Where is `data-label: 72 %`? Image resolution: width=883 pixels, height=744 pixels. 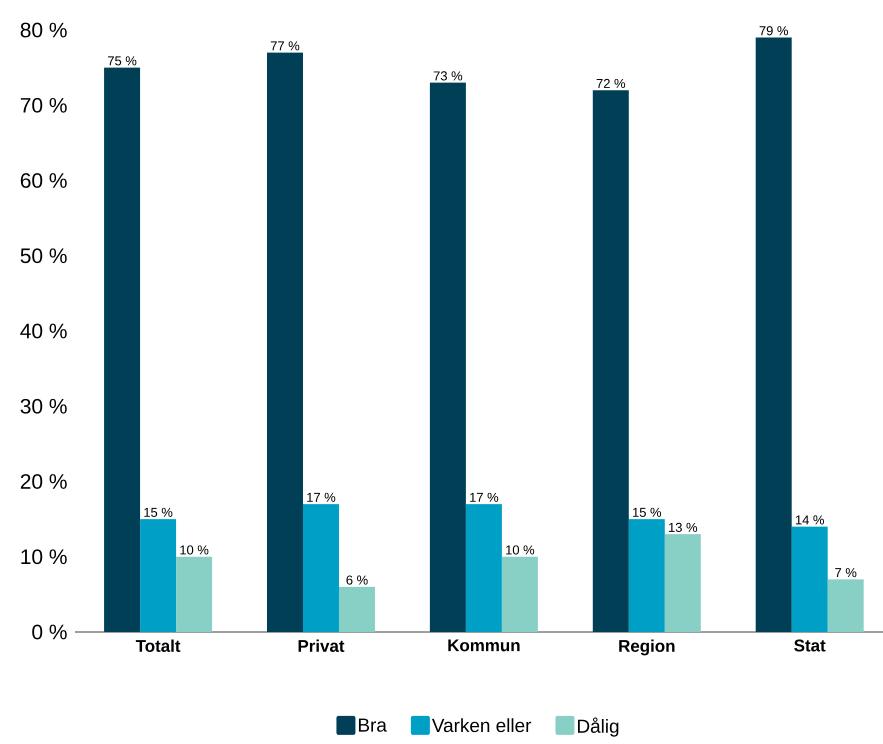
data-label: 72 % is located at coordinates (611, 83).